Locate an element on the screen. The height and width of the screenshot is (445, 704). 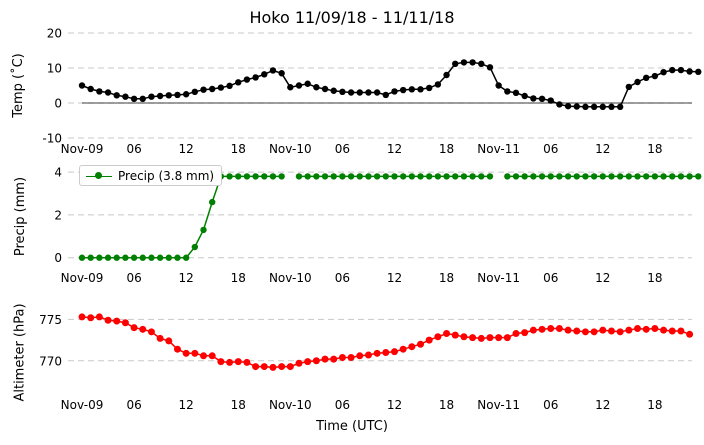
altimeter-ytick-label: 770 is located at coordinates (50, 361).